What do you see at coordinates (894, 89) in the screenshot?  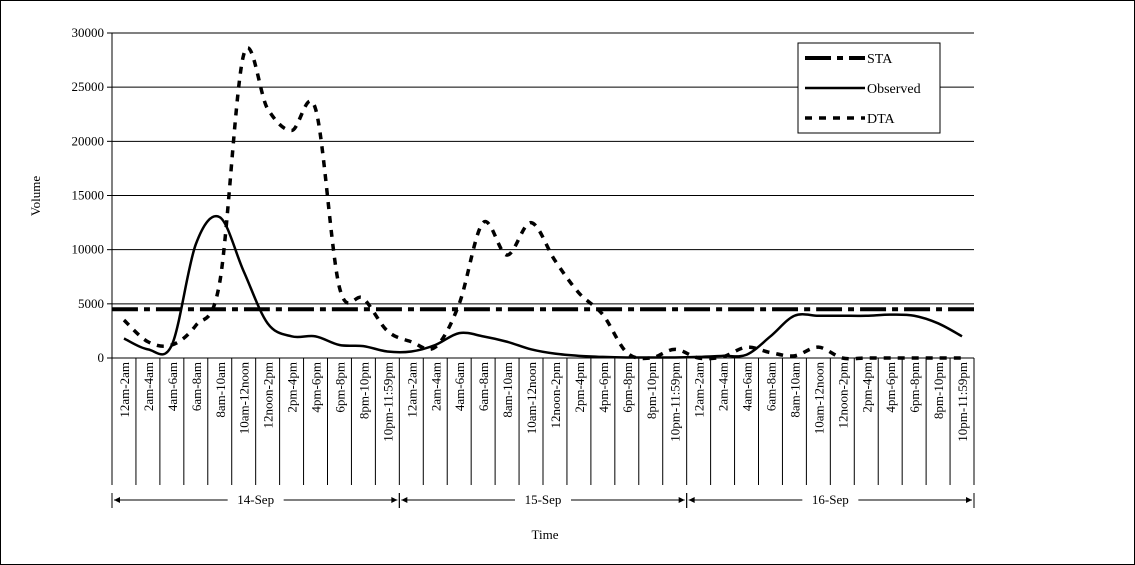 I see `legend-label-observed: Observed` at bounding box center [894, 89].